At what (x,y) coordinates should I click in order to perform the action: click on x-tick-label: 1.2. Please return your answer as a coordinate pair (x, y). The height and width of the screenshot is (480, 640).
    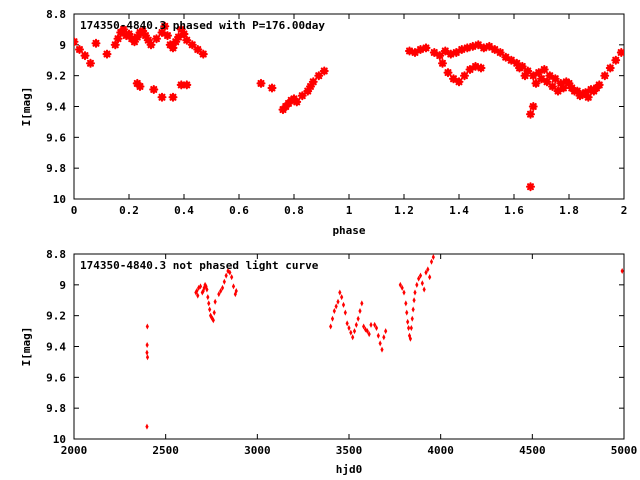
    Looking at the image, I should click on (404, 210).